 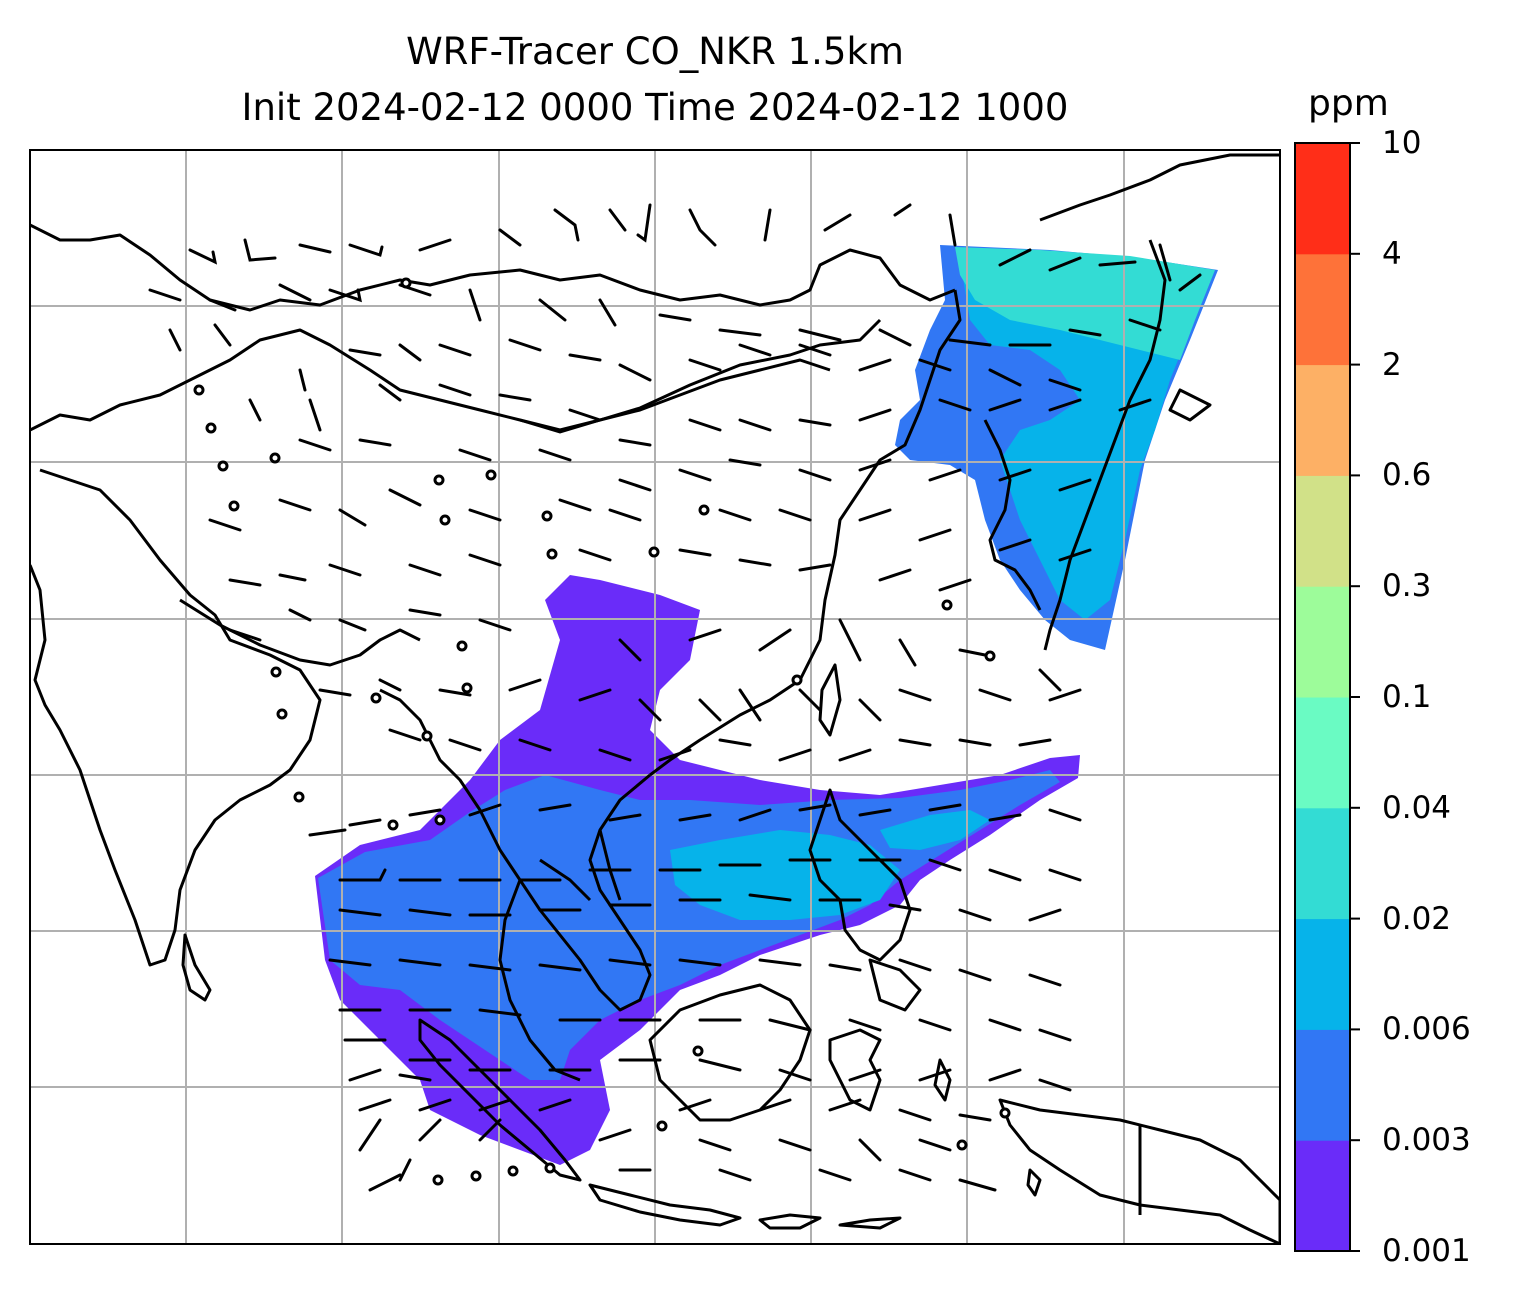 I want to click on colorbar-tick-label: 2, so click(x=1392, y=364).